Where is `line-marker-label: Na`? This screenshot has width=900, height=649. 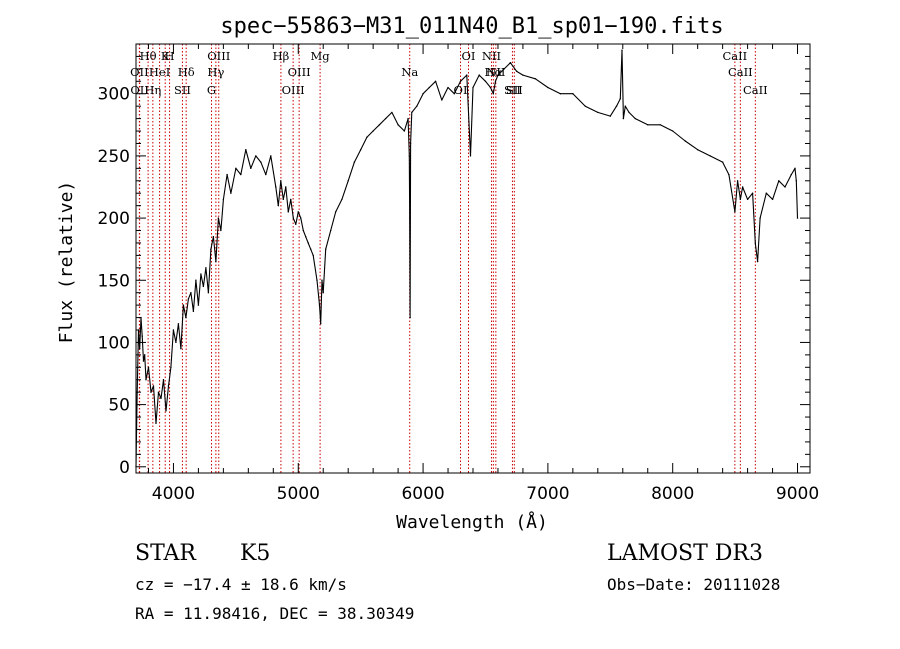
line-marker-label: Na is located at coordinates (409, 72).